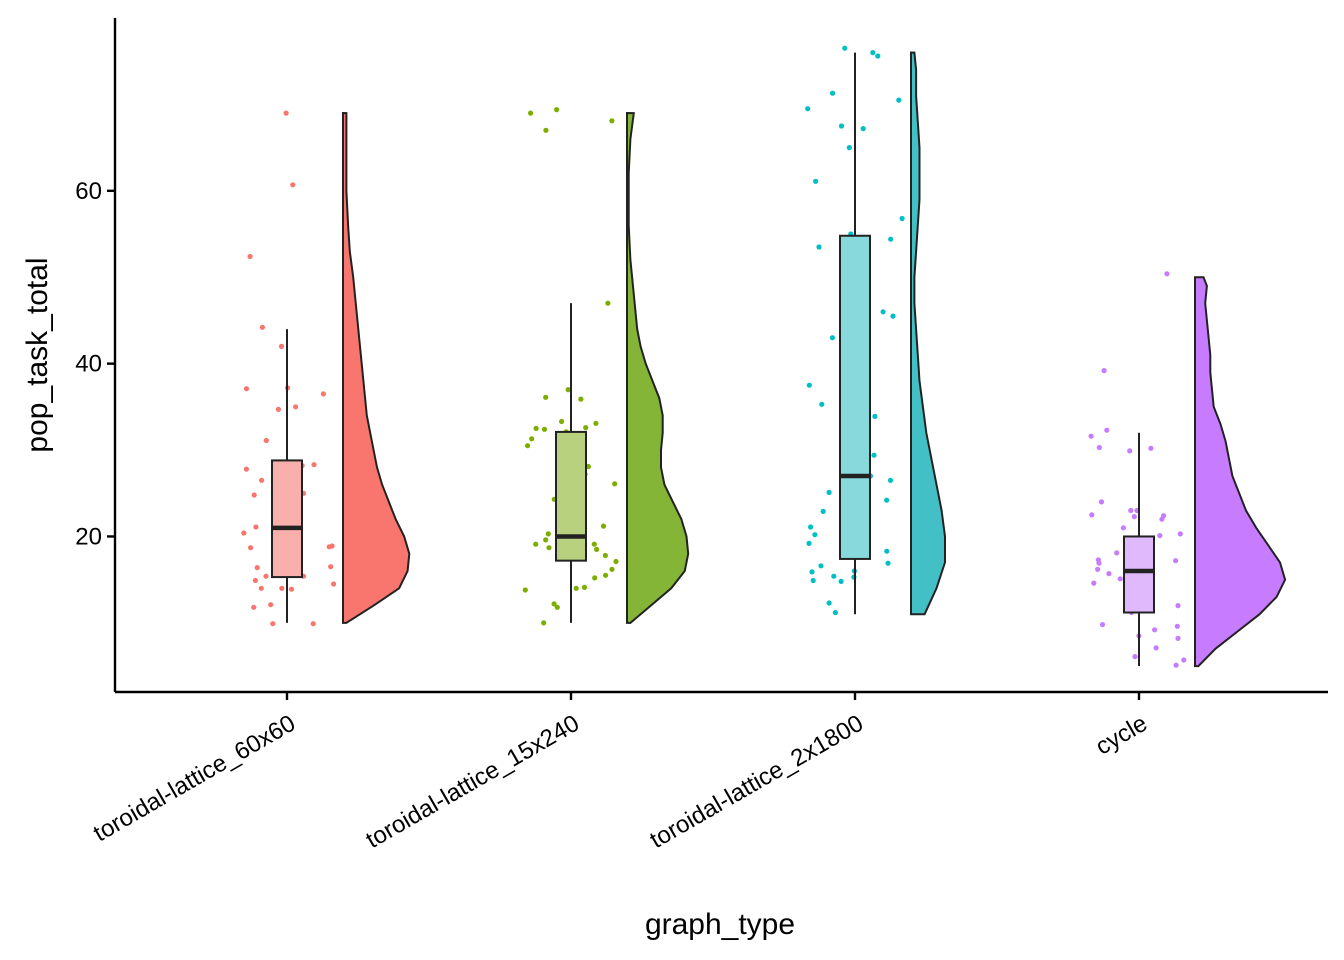 Image resolution: width=1344 pixels, height=960 pixels. Describe the element at coordinates (1121, 735) in the screenshot. I see `x-tick-label: cycle` at that location.